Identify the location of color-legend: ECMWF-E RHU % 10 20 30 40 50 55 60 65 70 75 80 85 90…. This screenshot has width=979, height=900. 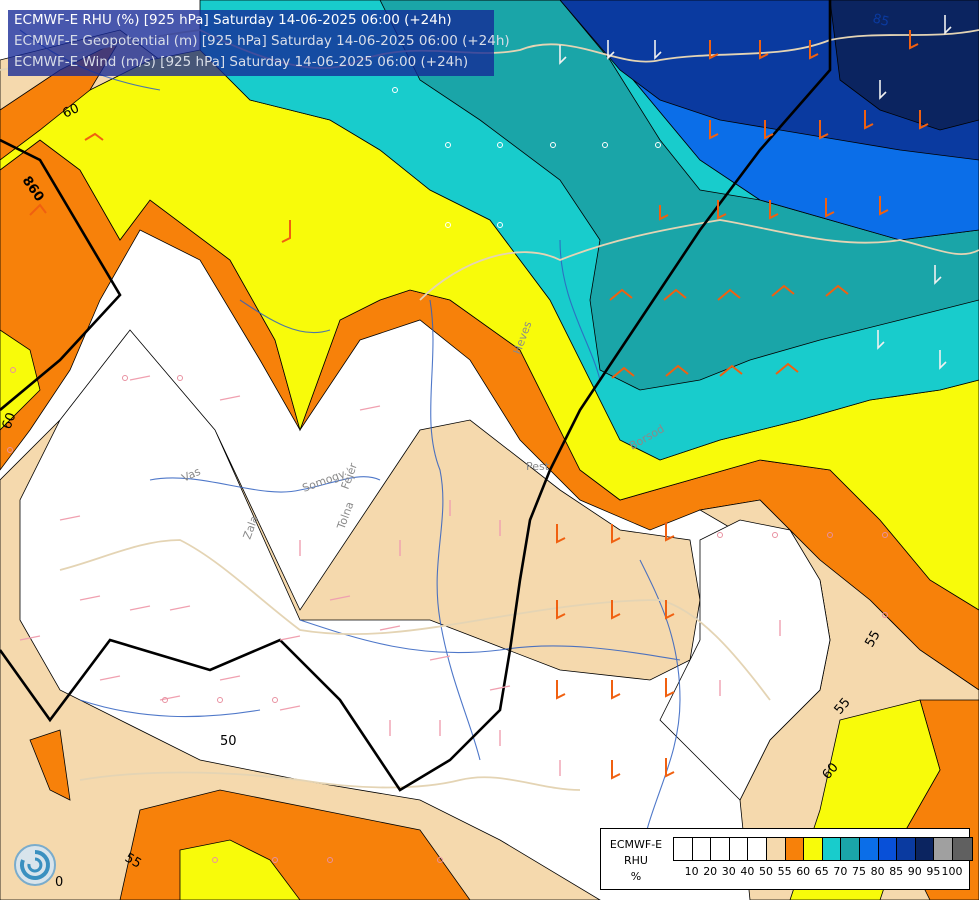
(786, 859).